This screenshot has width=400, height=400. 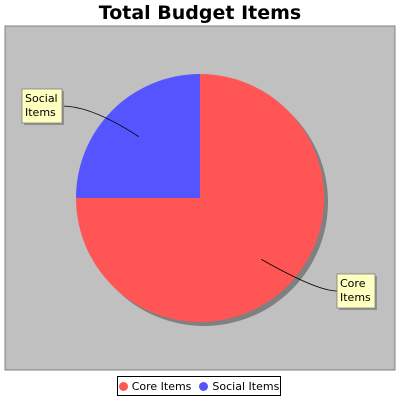 What do you see at coordinates (41, 98) in the screenshot?
I see `slice-label-line: Social` at bounding box center [41, 98].